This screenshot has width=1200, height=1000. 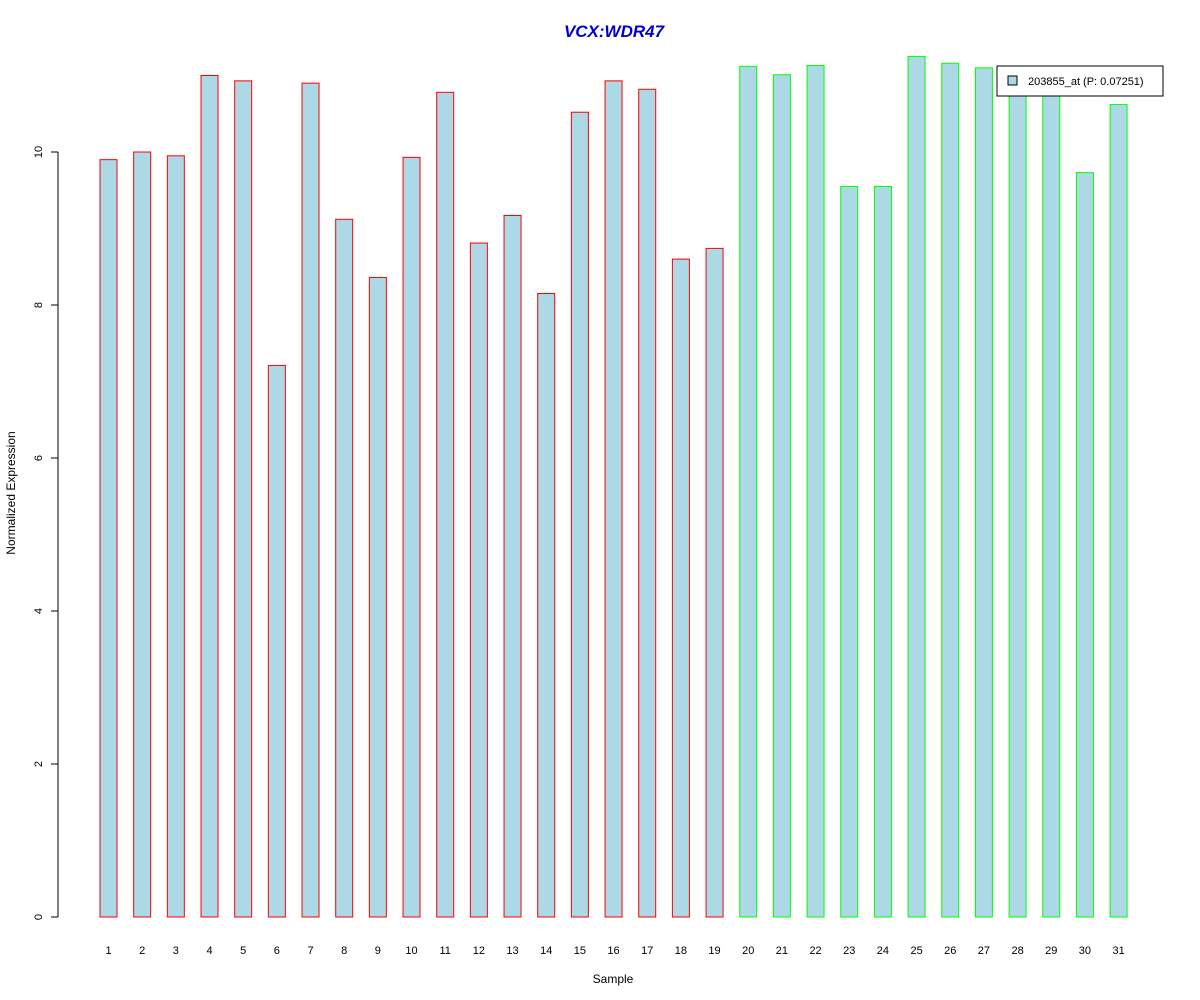 What do you see at coordinates (310, 951) in the screenshot?
I see `x-tick-label: 7` at bounding box center [310, 951].